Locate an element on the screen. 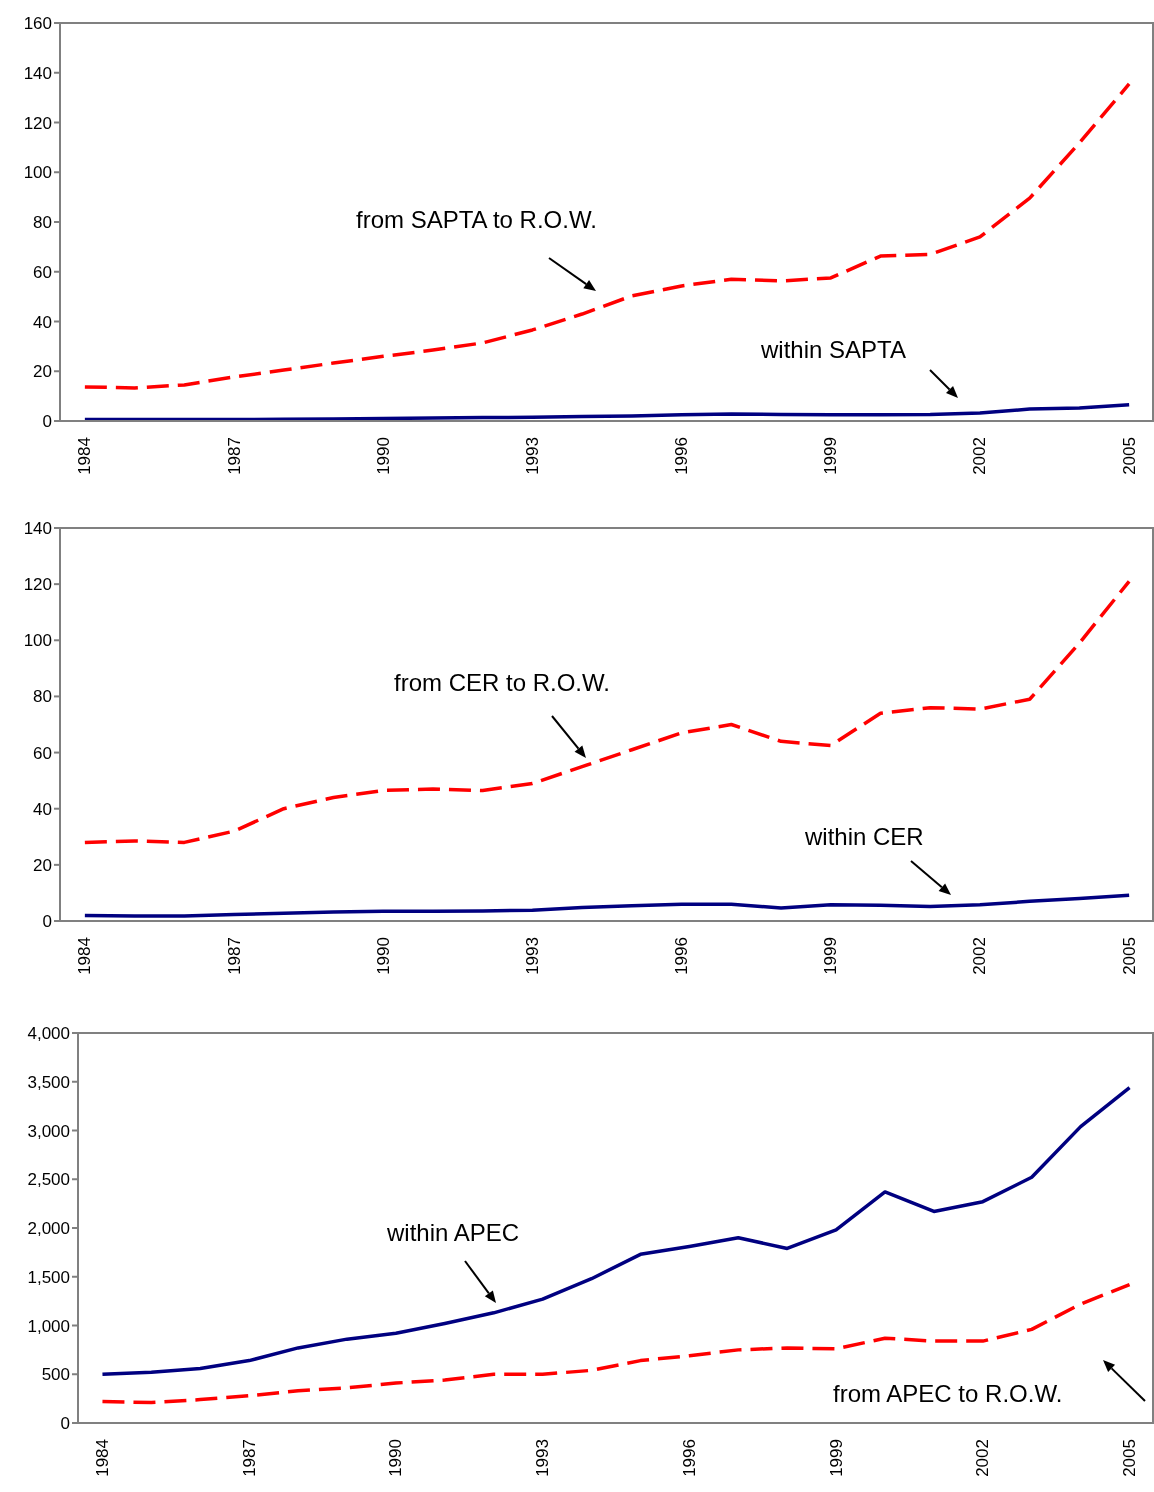 The image size is (1154, 1492). y-tick-label: 3,000 is located at coordinates (48, 1131).